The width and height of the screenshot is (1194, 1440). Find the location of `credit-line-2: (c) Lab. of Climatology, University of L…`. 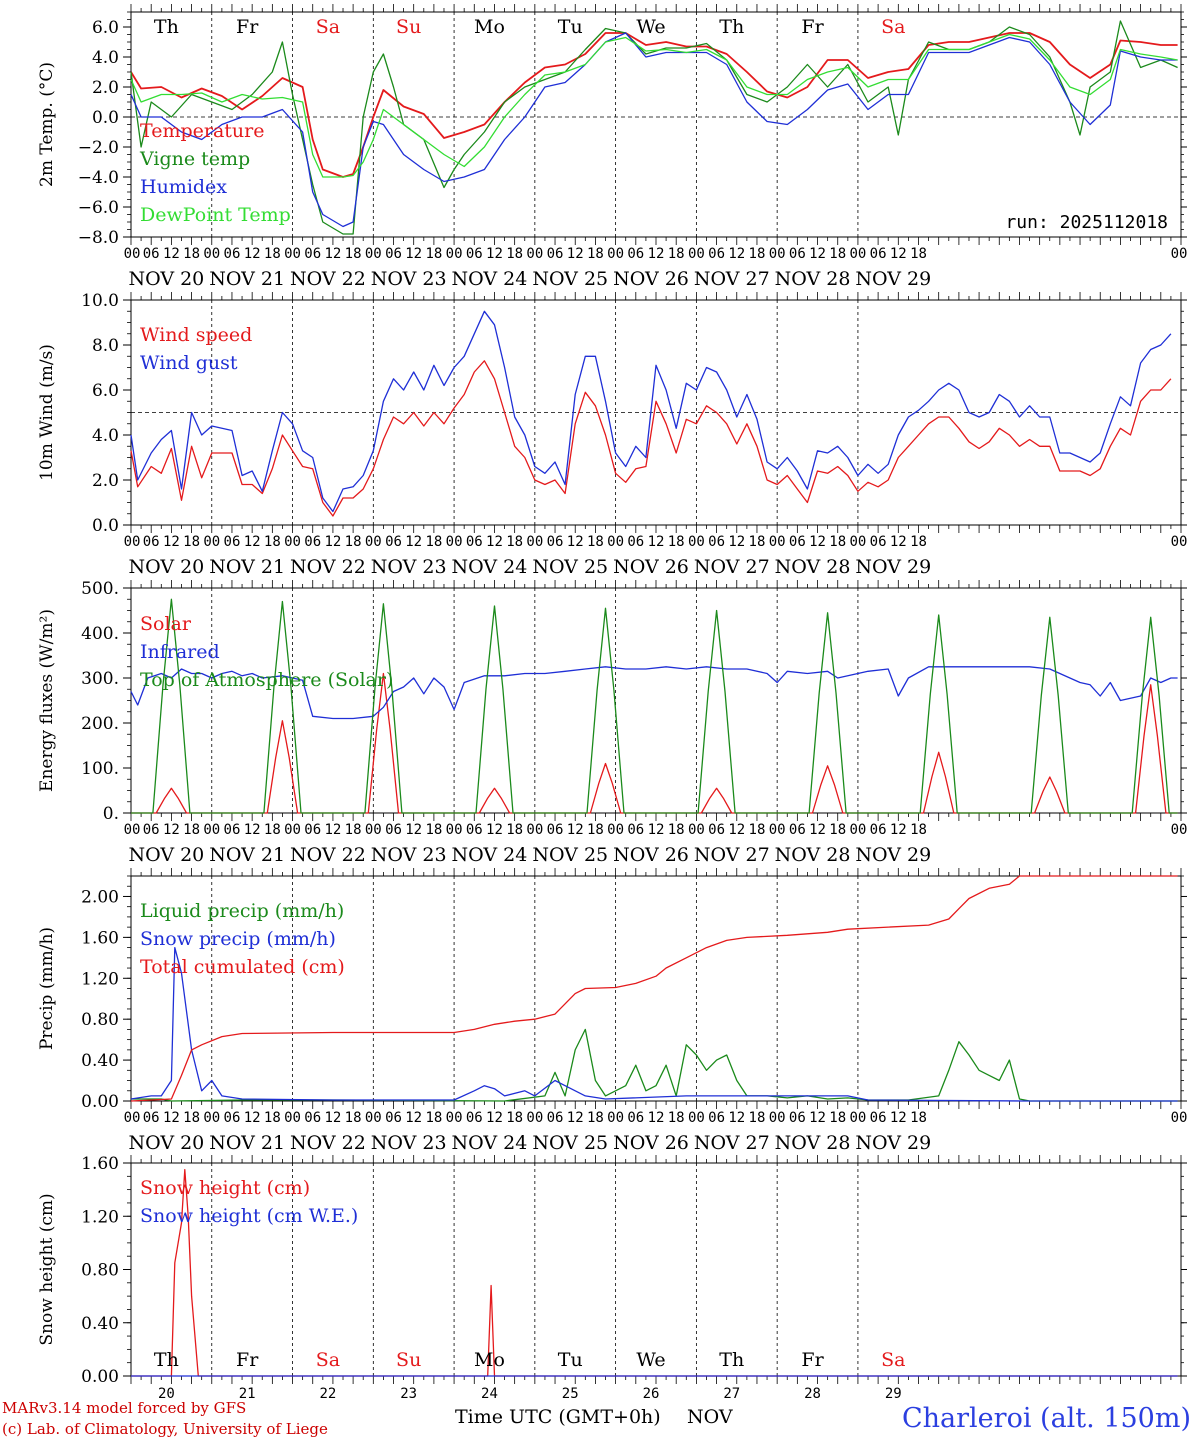

credit-line-2: (c) Lab. of Climatology, University of L… is located at coordinates (165, 1429).